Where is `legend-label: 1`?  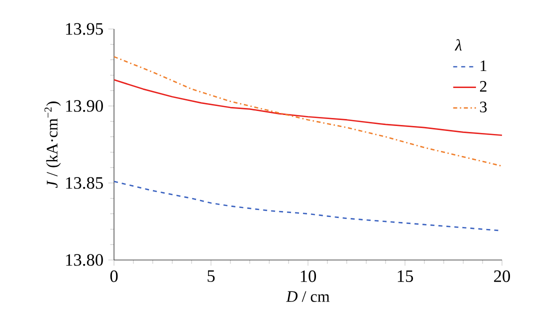
legend-label: 1 is located at coordinates (483, 66).